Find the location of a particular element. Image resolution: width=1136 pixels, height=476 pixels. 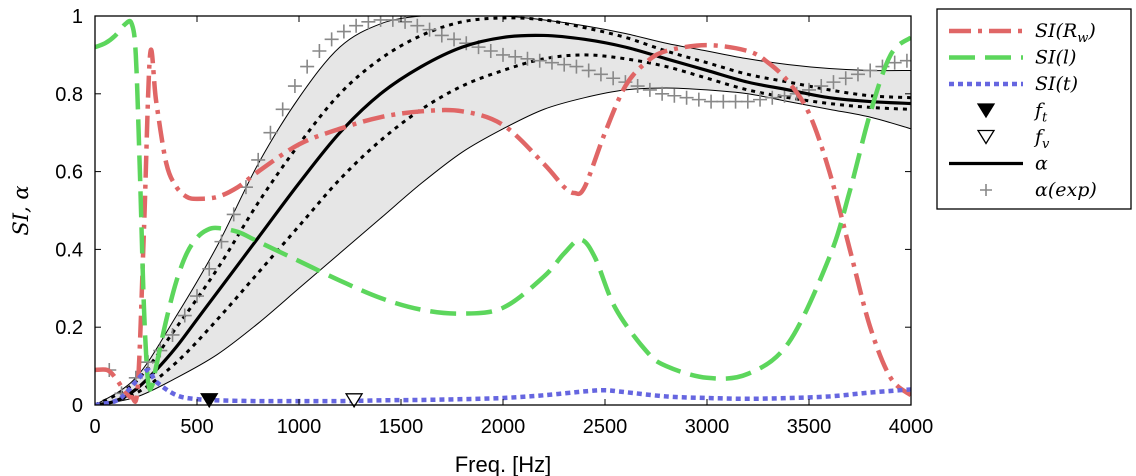

legend-item-si-t: SI(t) is located at coordinates (1013, 84).